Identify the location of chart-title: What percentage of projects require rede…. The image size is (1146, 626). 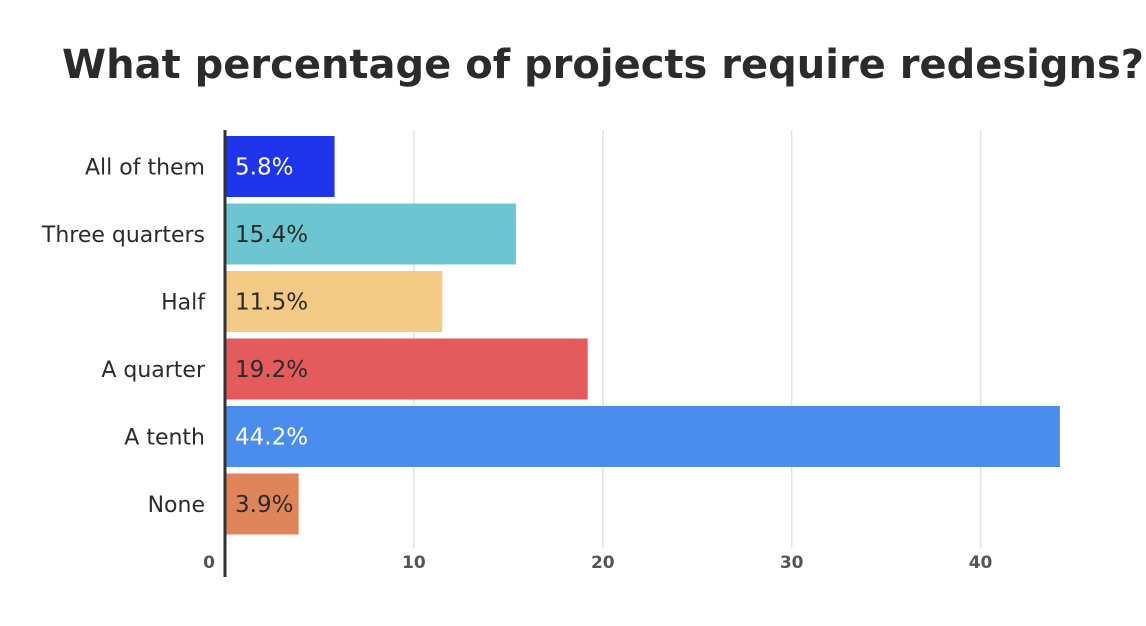
(603, 65).